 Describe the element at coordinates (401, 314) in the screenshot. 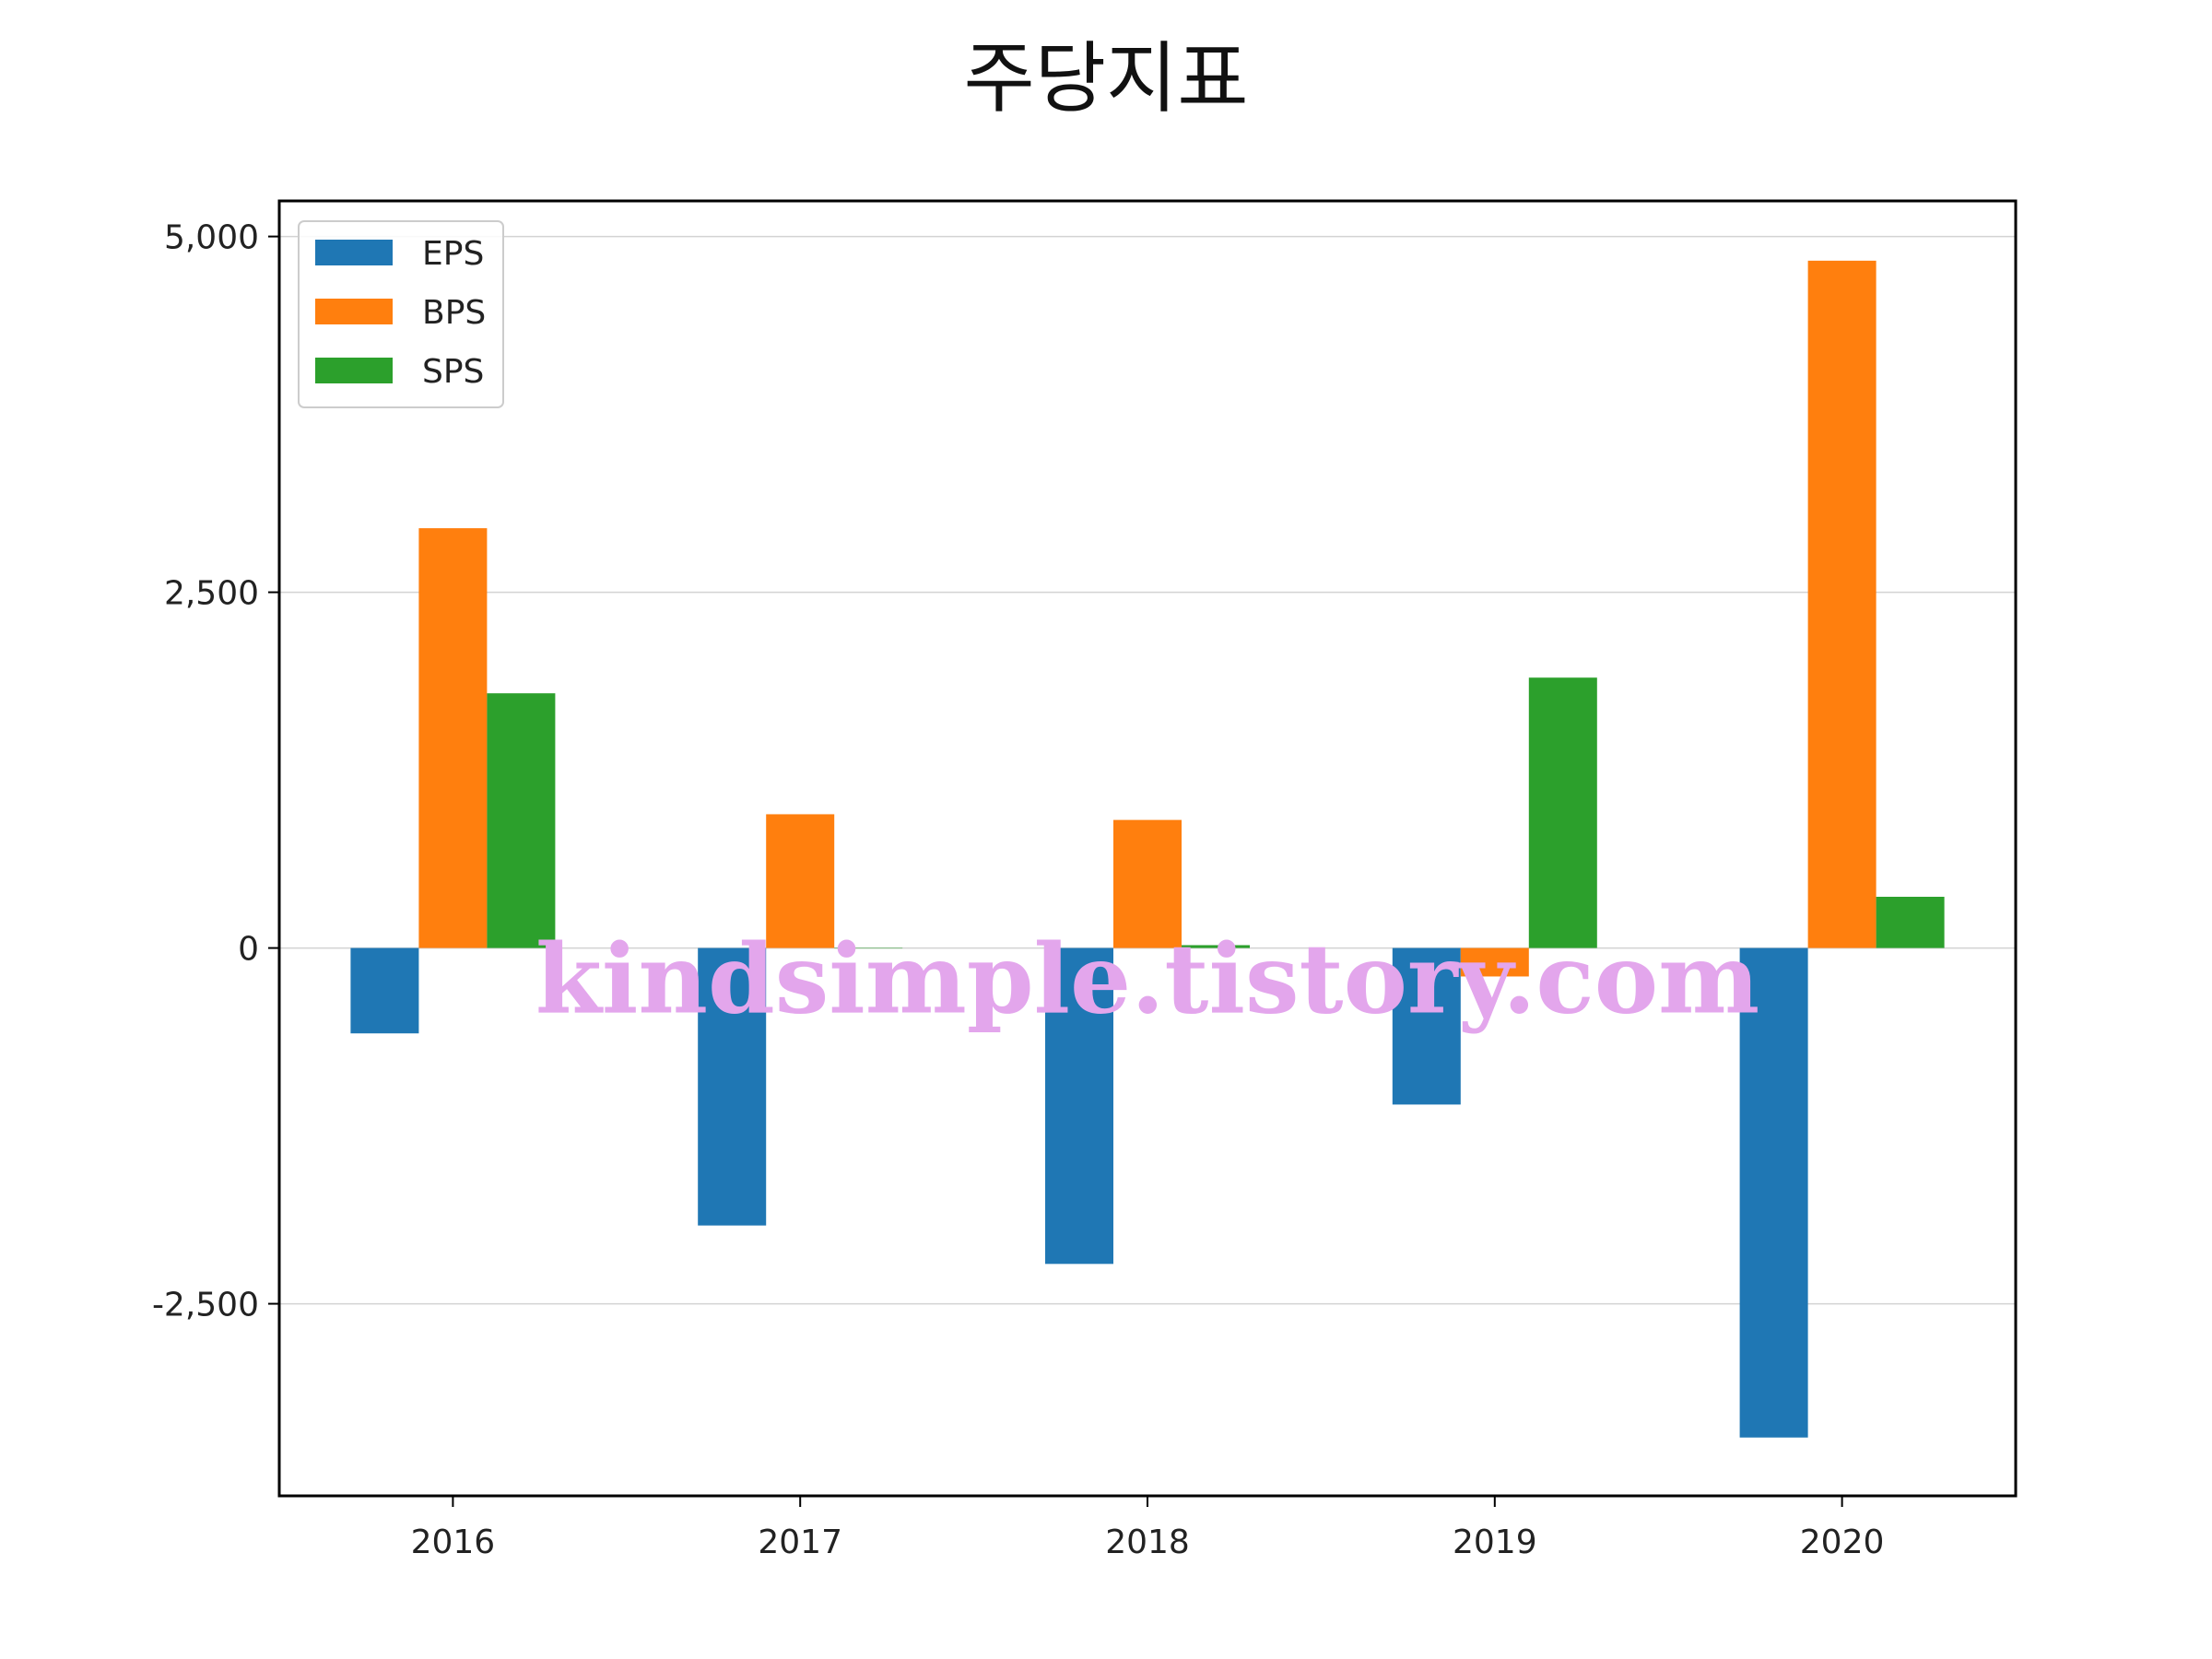

I see `legend: EPS BPS SPS` at that location.